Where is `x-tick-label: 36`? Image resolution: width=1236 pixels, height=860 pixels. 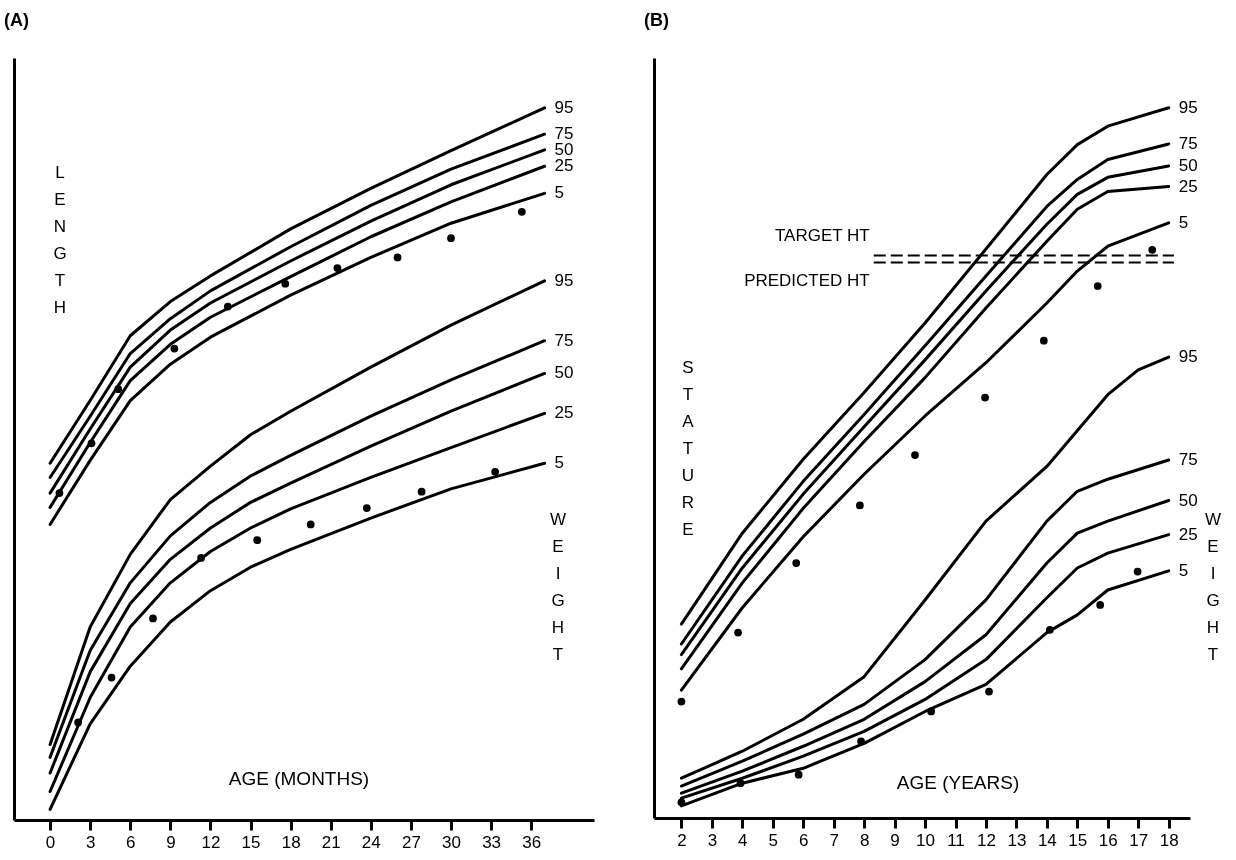
x-tick-label: 36 is located at coordinates (532, 842).